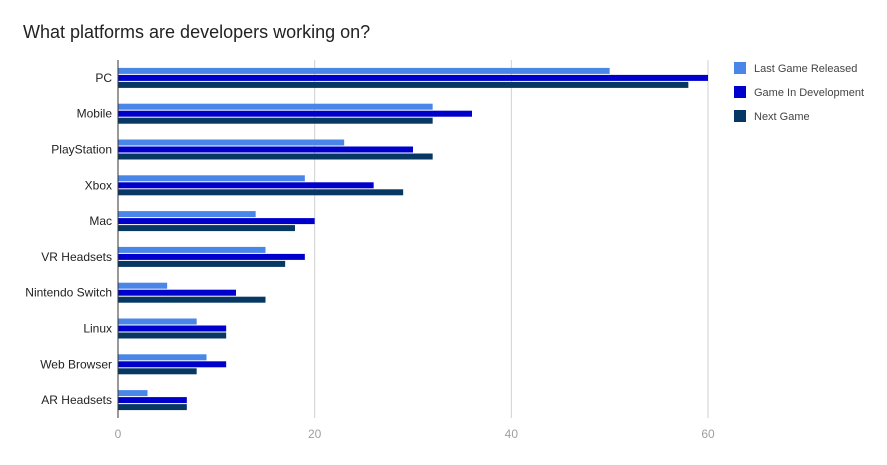 This screenshot has width=887, height=465. I want to click on x-tick-label: 60, so click(708, 434).